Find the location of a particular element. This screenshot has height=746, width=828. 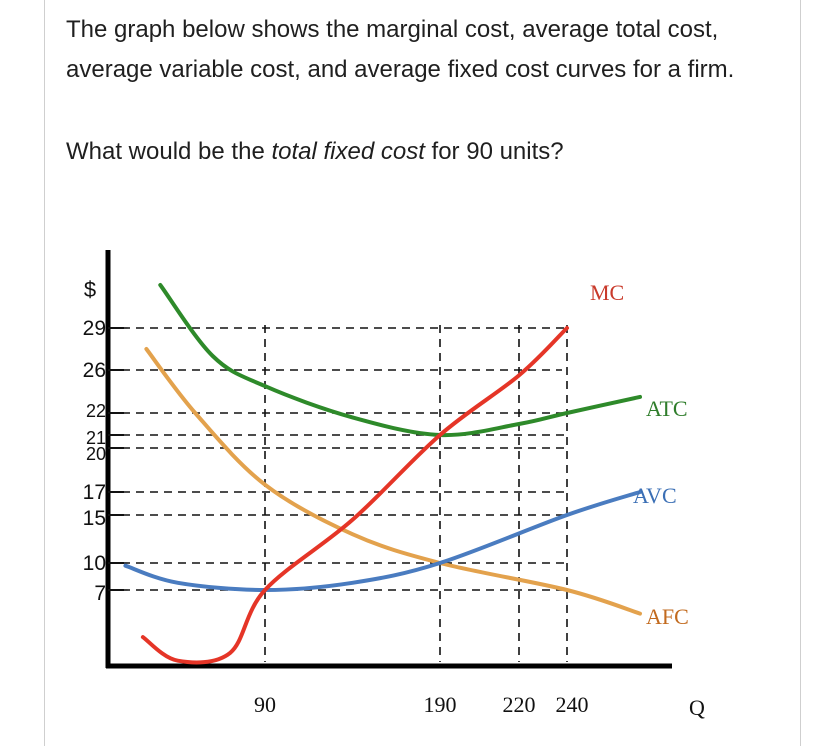

xtick-label-220: 220 is located at coordinates (519, 704).